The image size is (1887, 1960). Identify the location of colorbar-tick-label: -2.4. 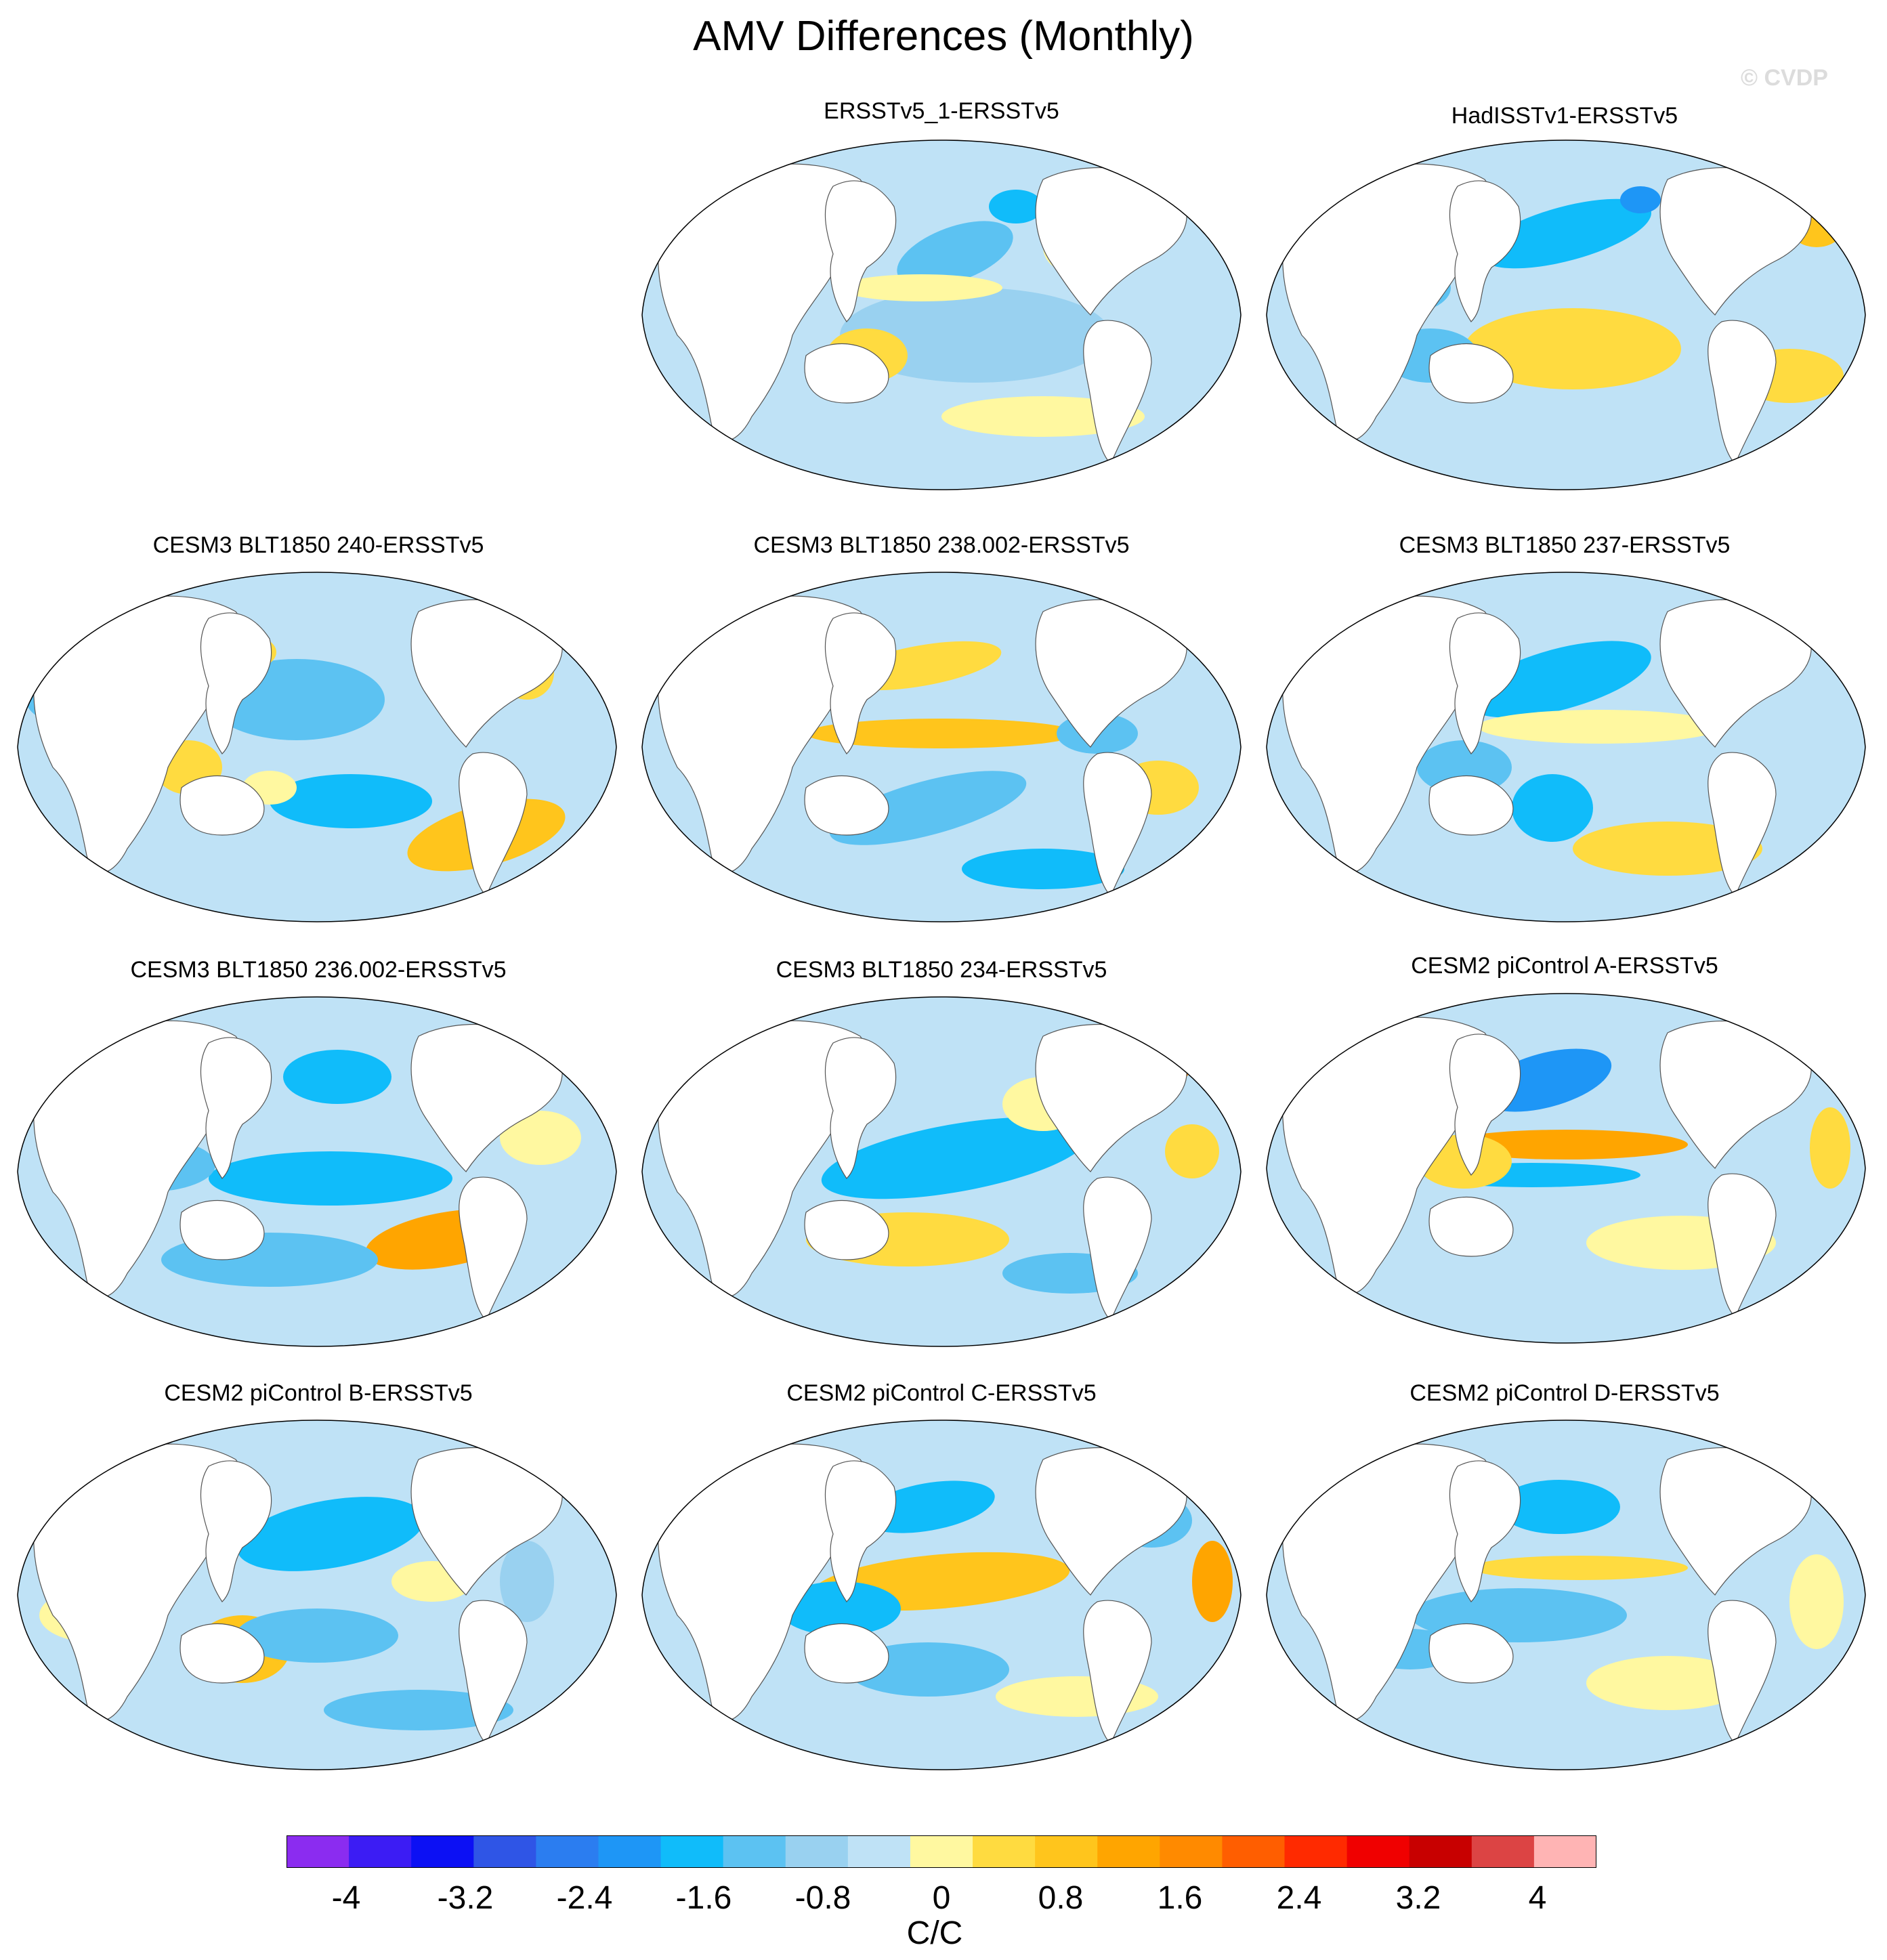
(584, 1898).